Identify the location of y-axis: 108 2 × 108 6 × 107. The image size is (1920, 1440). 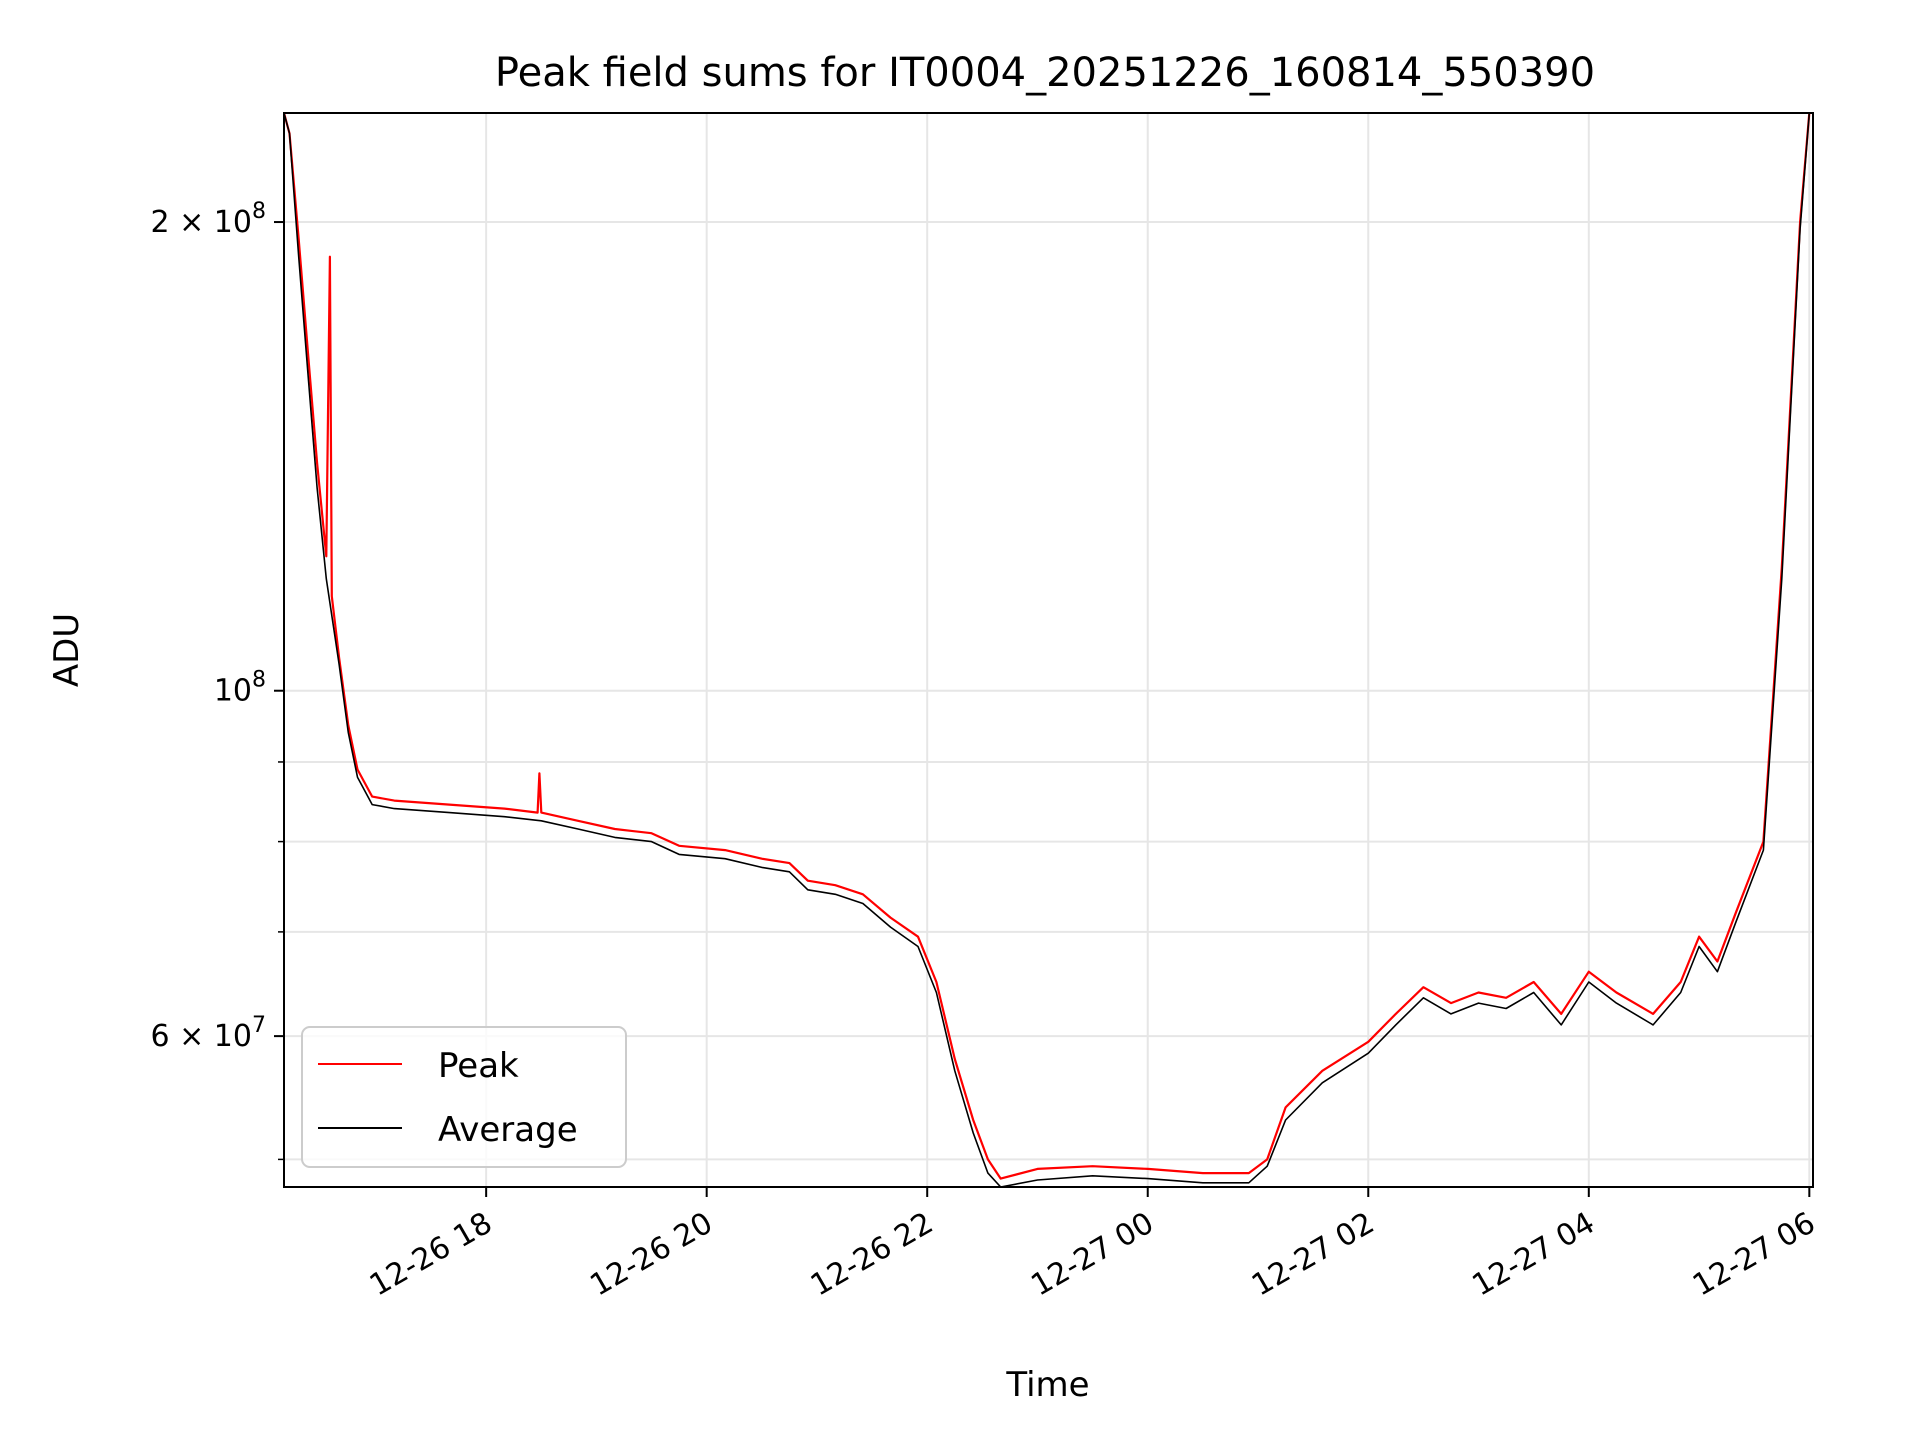
(217, 680).